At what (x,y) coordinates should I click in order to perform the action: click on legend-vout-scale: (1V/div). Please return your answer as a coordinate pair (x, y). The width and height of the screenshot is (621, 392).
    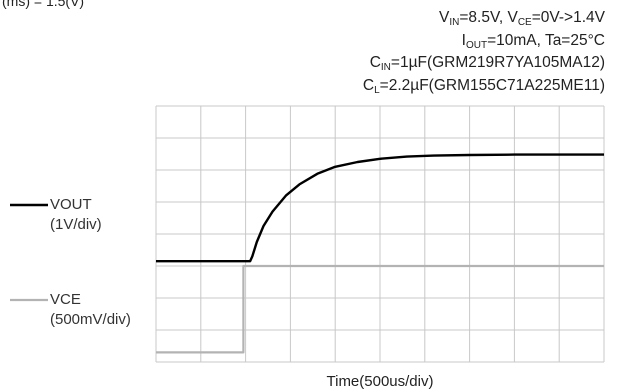
    Looking at the image, I should click on (76, 224).